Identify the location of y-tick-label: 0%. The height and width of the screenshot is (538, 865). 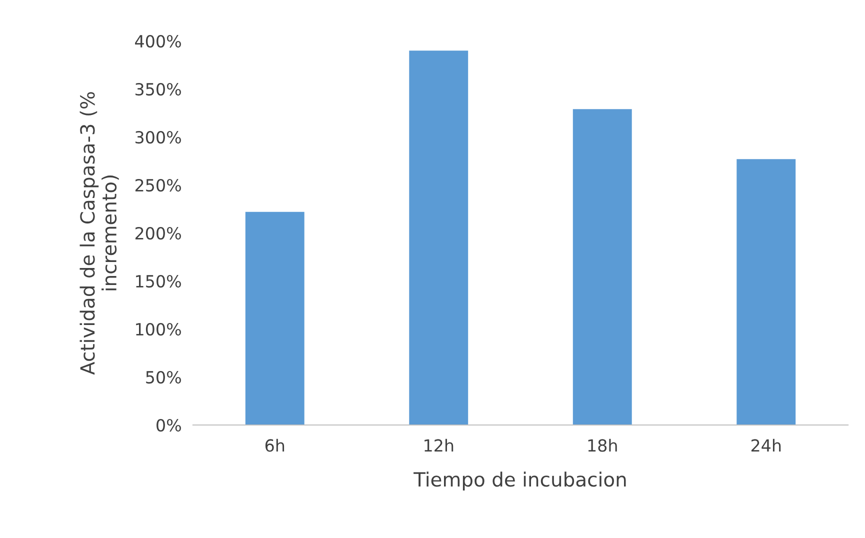
(168, 425).